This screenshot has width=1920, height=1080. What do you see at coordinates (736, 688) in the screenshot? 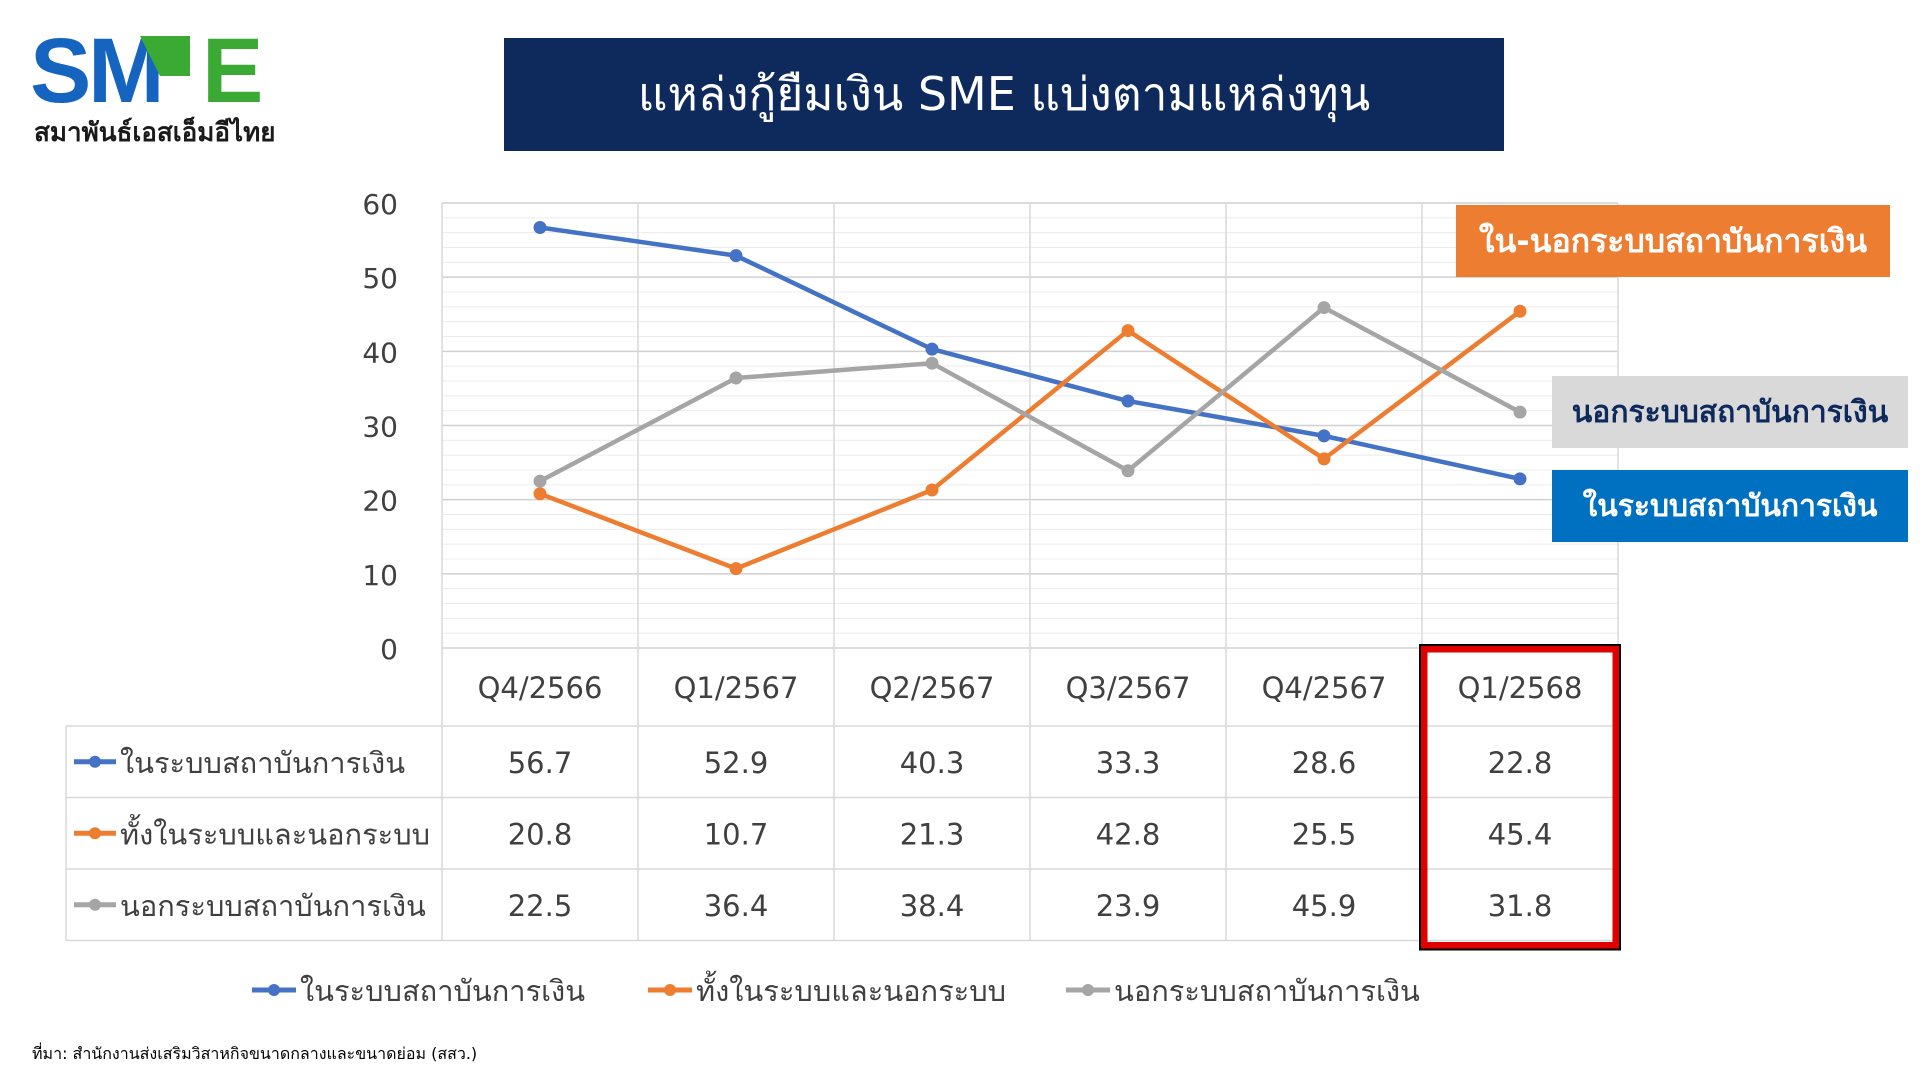
I see `x-category-label: Q1/2567` at bounding box center [736, 688].